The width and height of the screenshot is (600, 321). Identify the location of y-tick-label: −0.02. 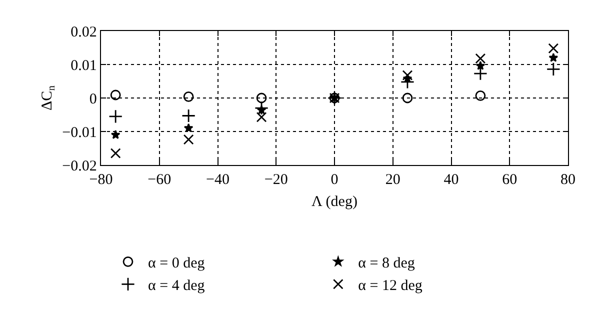
(79, 166).